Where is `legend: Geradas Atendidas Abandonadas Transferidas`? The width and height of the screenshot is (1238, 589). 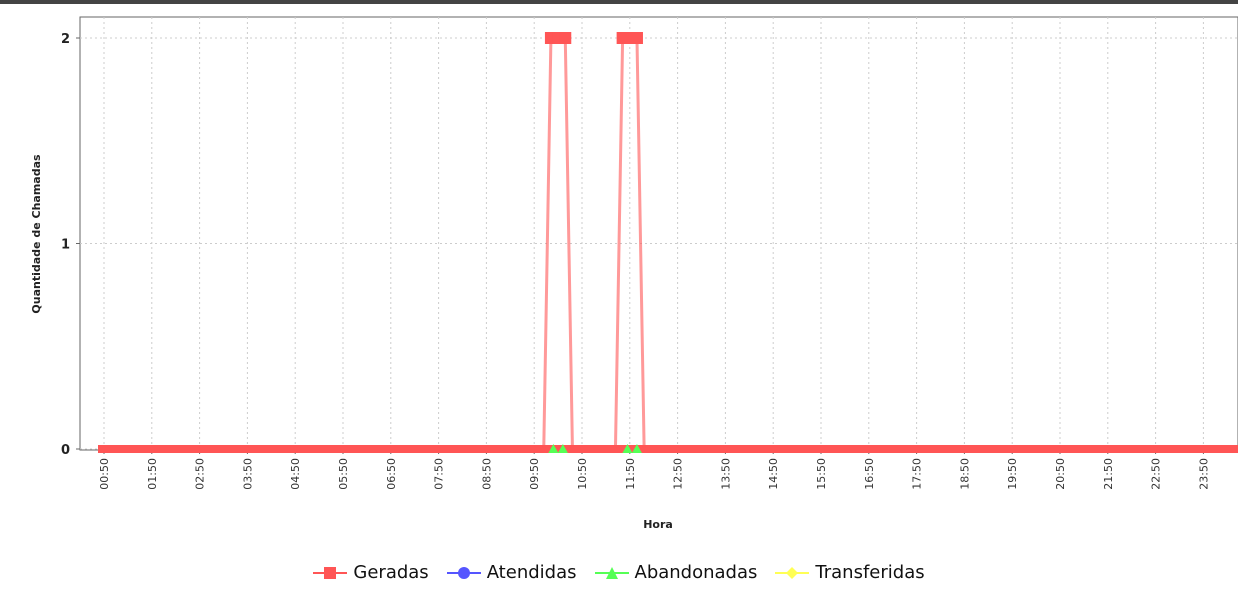
legend: Geradas Atendidas Abandonadas Transferidas is located at coordinates (619, 572).